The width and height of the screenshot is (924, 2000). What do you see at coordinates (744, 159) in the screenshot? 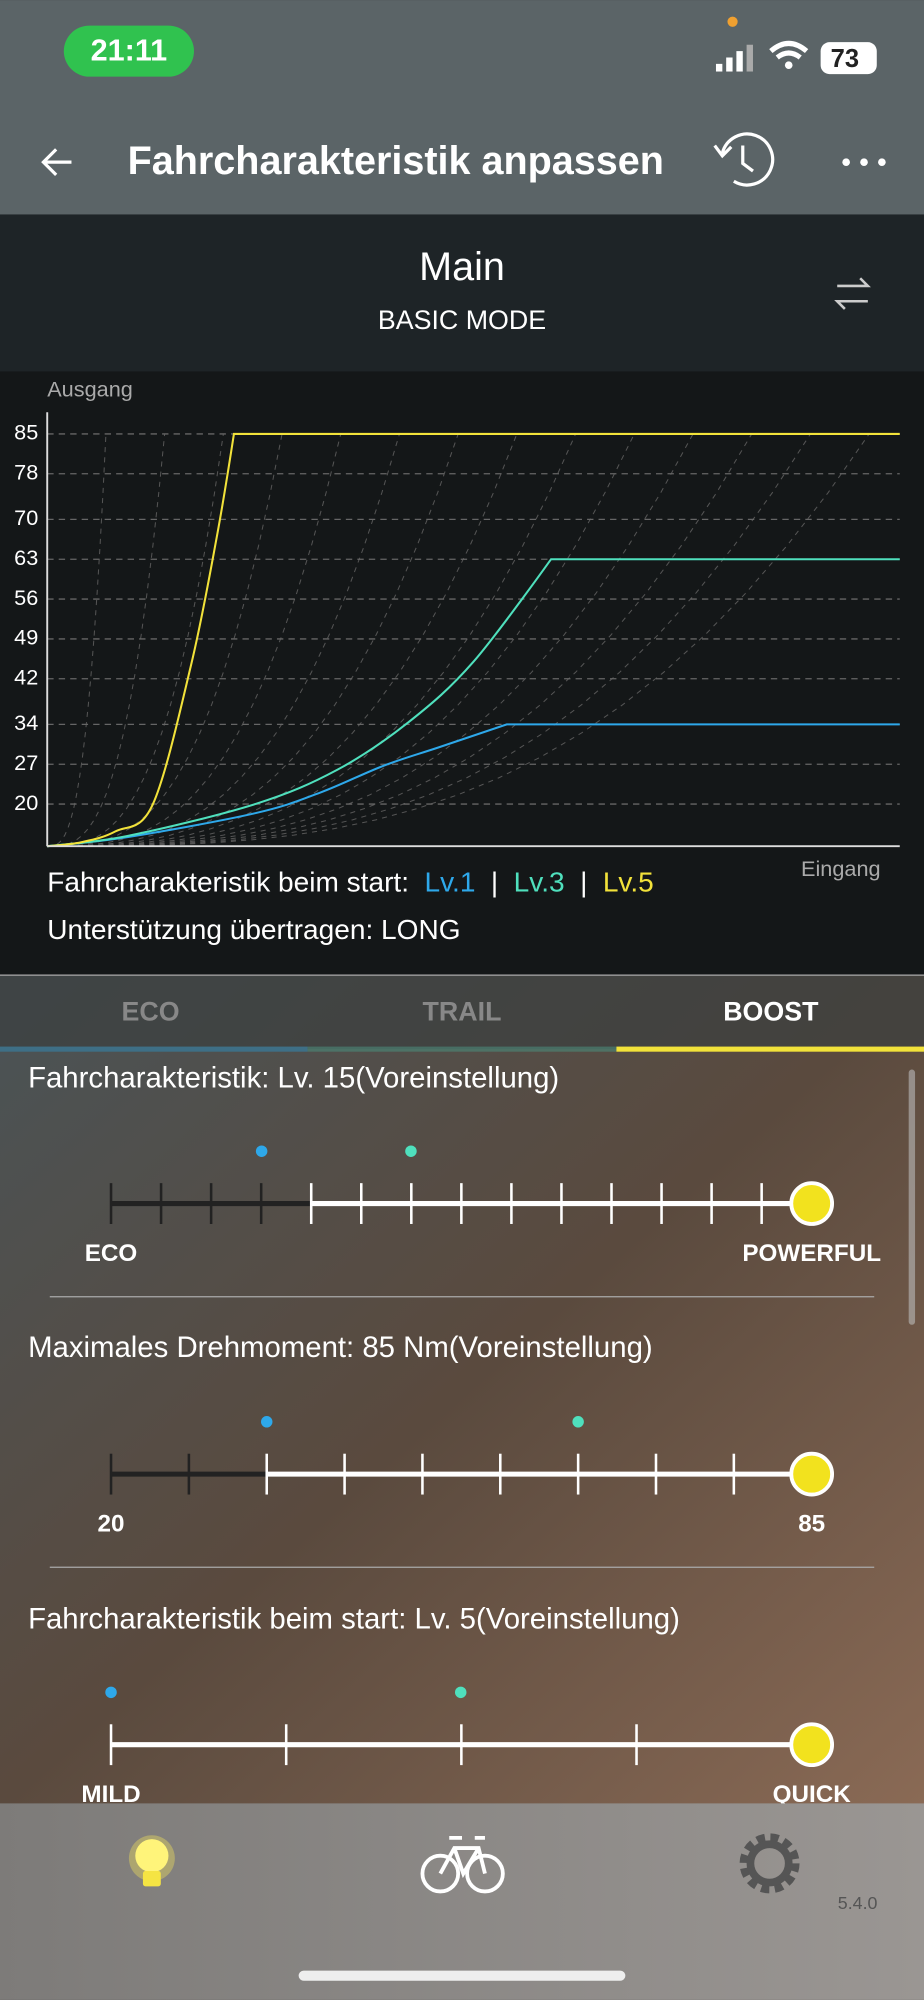
I see `history-button` at bounding box center [744, 159].